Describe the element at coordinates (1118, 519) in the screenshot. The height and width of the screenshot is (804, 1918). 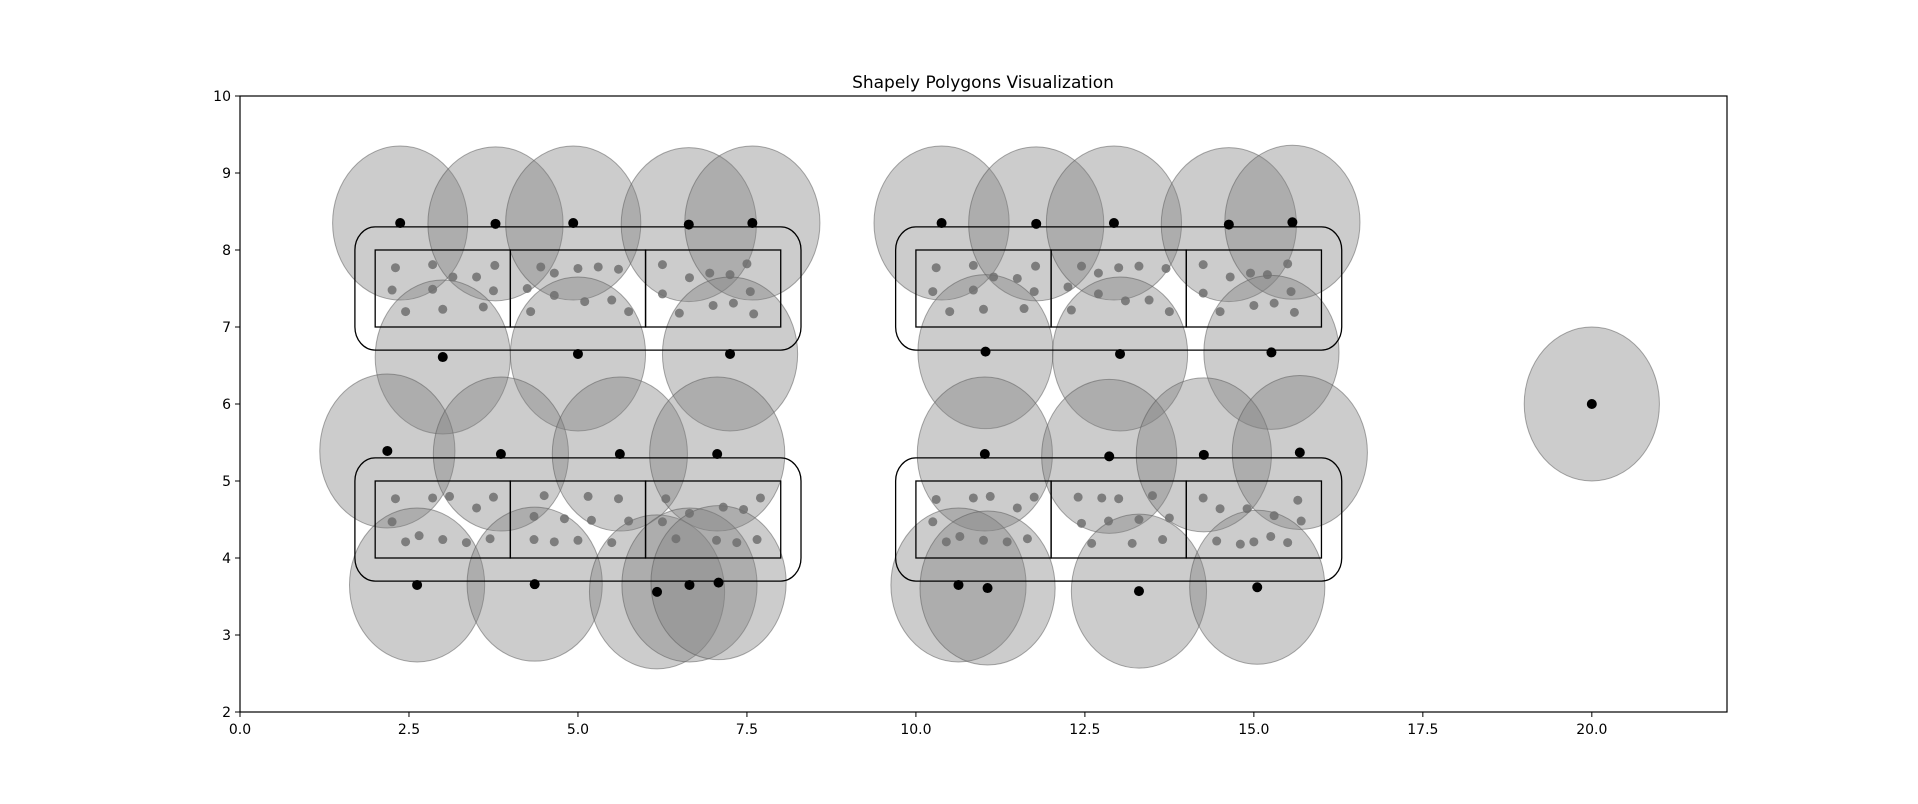
I see `buffered-outline` at that location.